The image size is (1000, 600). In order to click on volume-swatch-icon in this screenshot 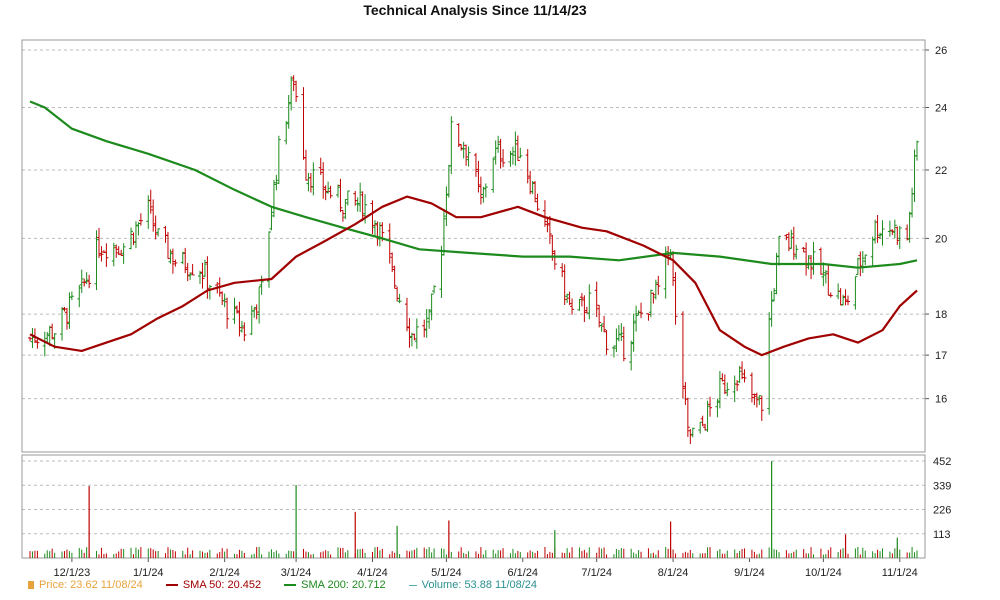, I will do `click(412, 585)`.